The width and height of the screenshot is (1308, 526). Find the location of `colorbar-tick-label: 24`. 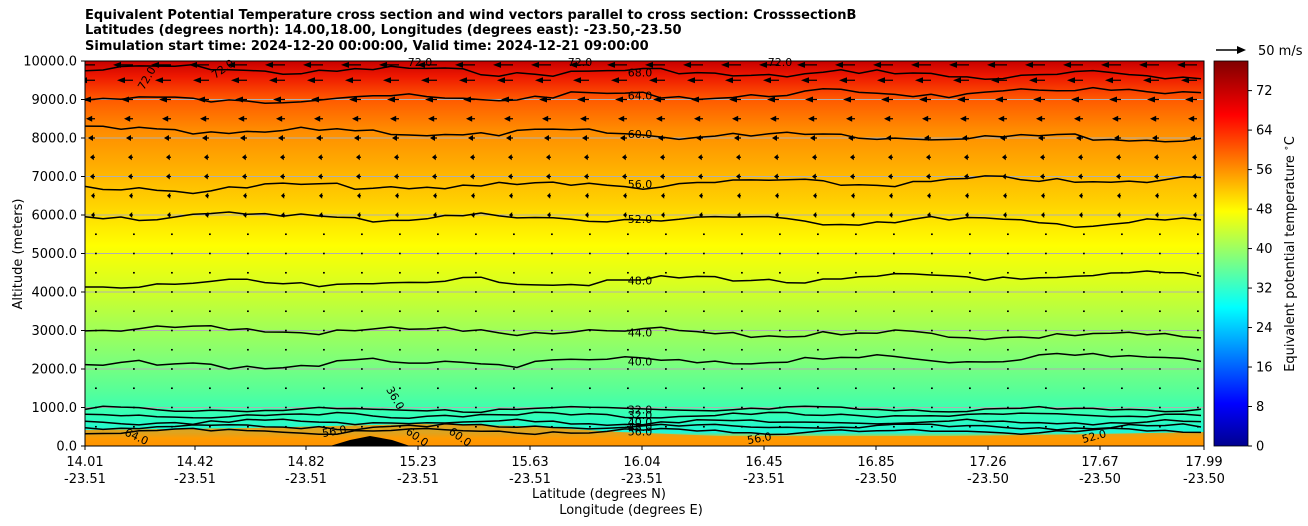

colorbar-tick-label: 24 is located at coordinates (1264, 328).